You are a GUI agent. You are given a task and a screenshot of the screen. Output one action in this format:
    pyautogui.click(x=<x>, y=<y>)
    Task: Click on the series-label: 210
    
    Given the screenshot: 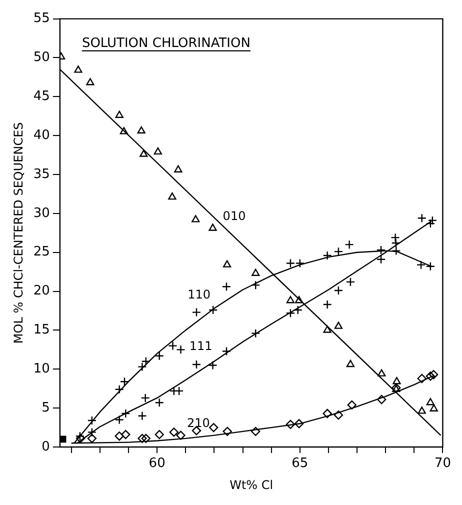 What is the action you would take?
    pyautogui.click(x=198, y=423)
    